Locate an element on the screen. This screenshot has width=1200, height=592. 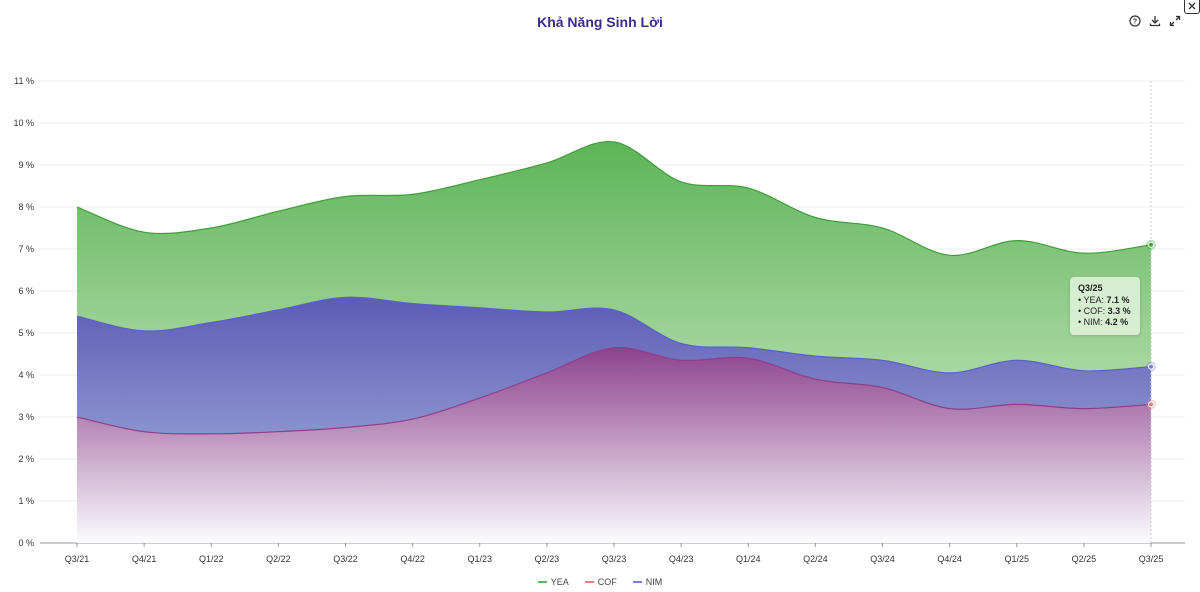
x-tick-label: Q4/22 is located at coordinates (412, 559).